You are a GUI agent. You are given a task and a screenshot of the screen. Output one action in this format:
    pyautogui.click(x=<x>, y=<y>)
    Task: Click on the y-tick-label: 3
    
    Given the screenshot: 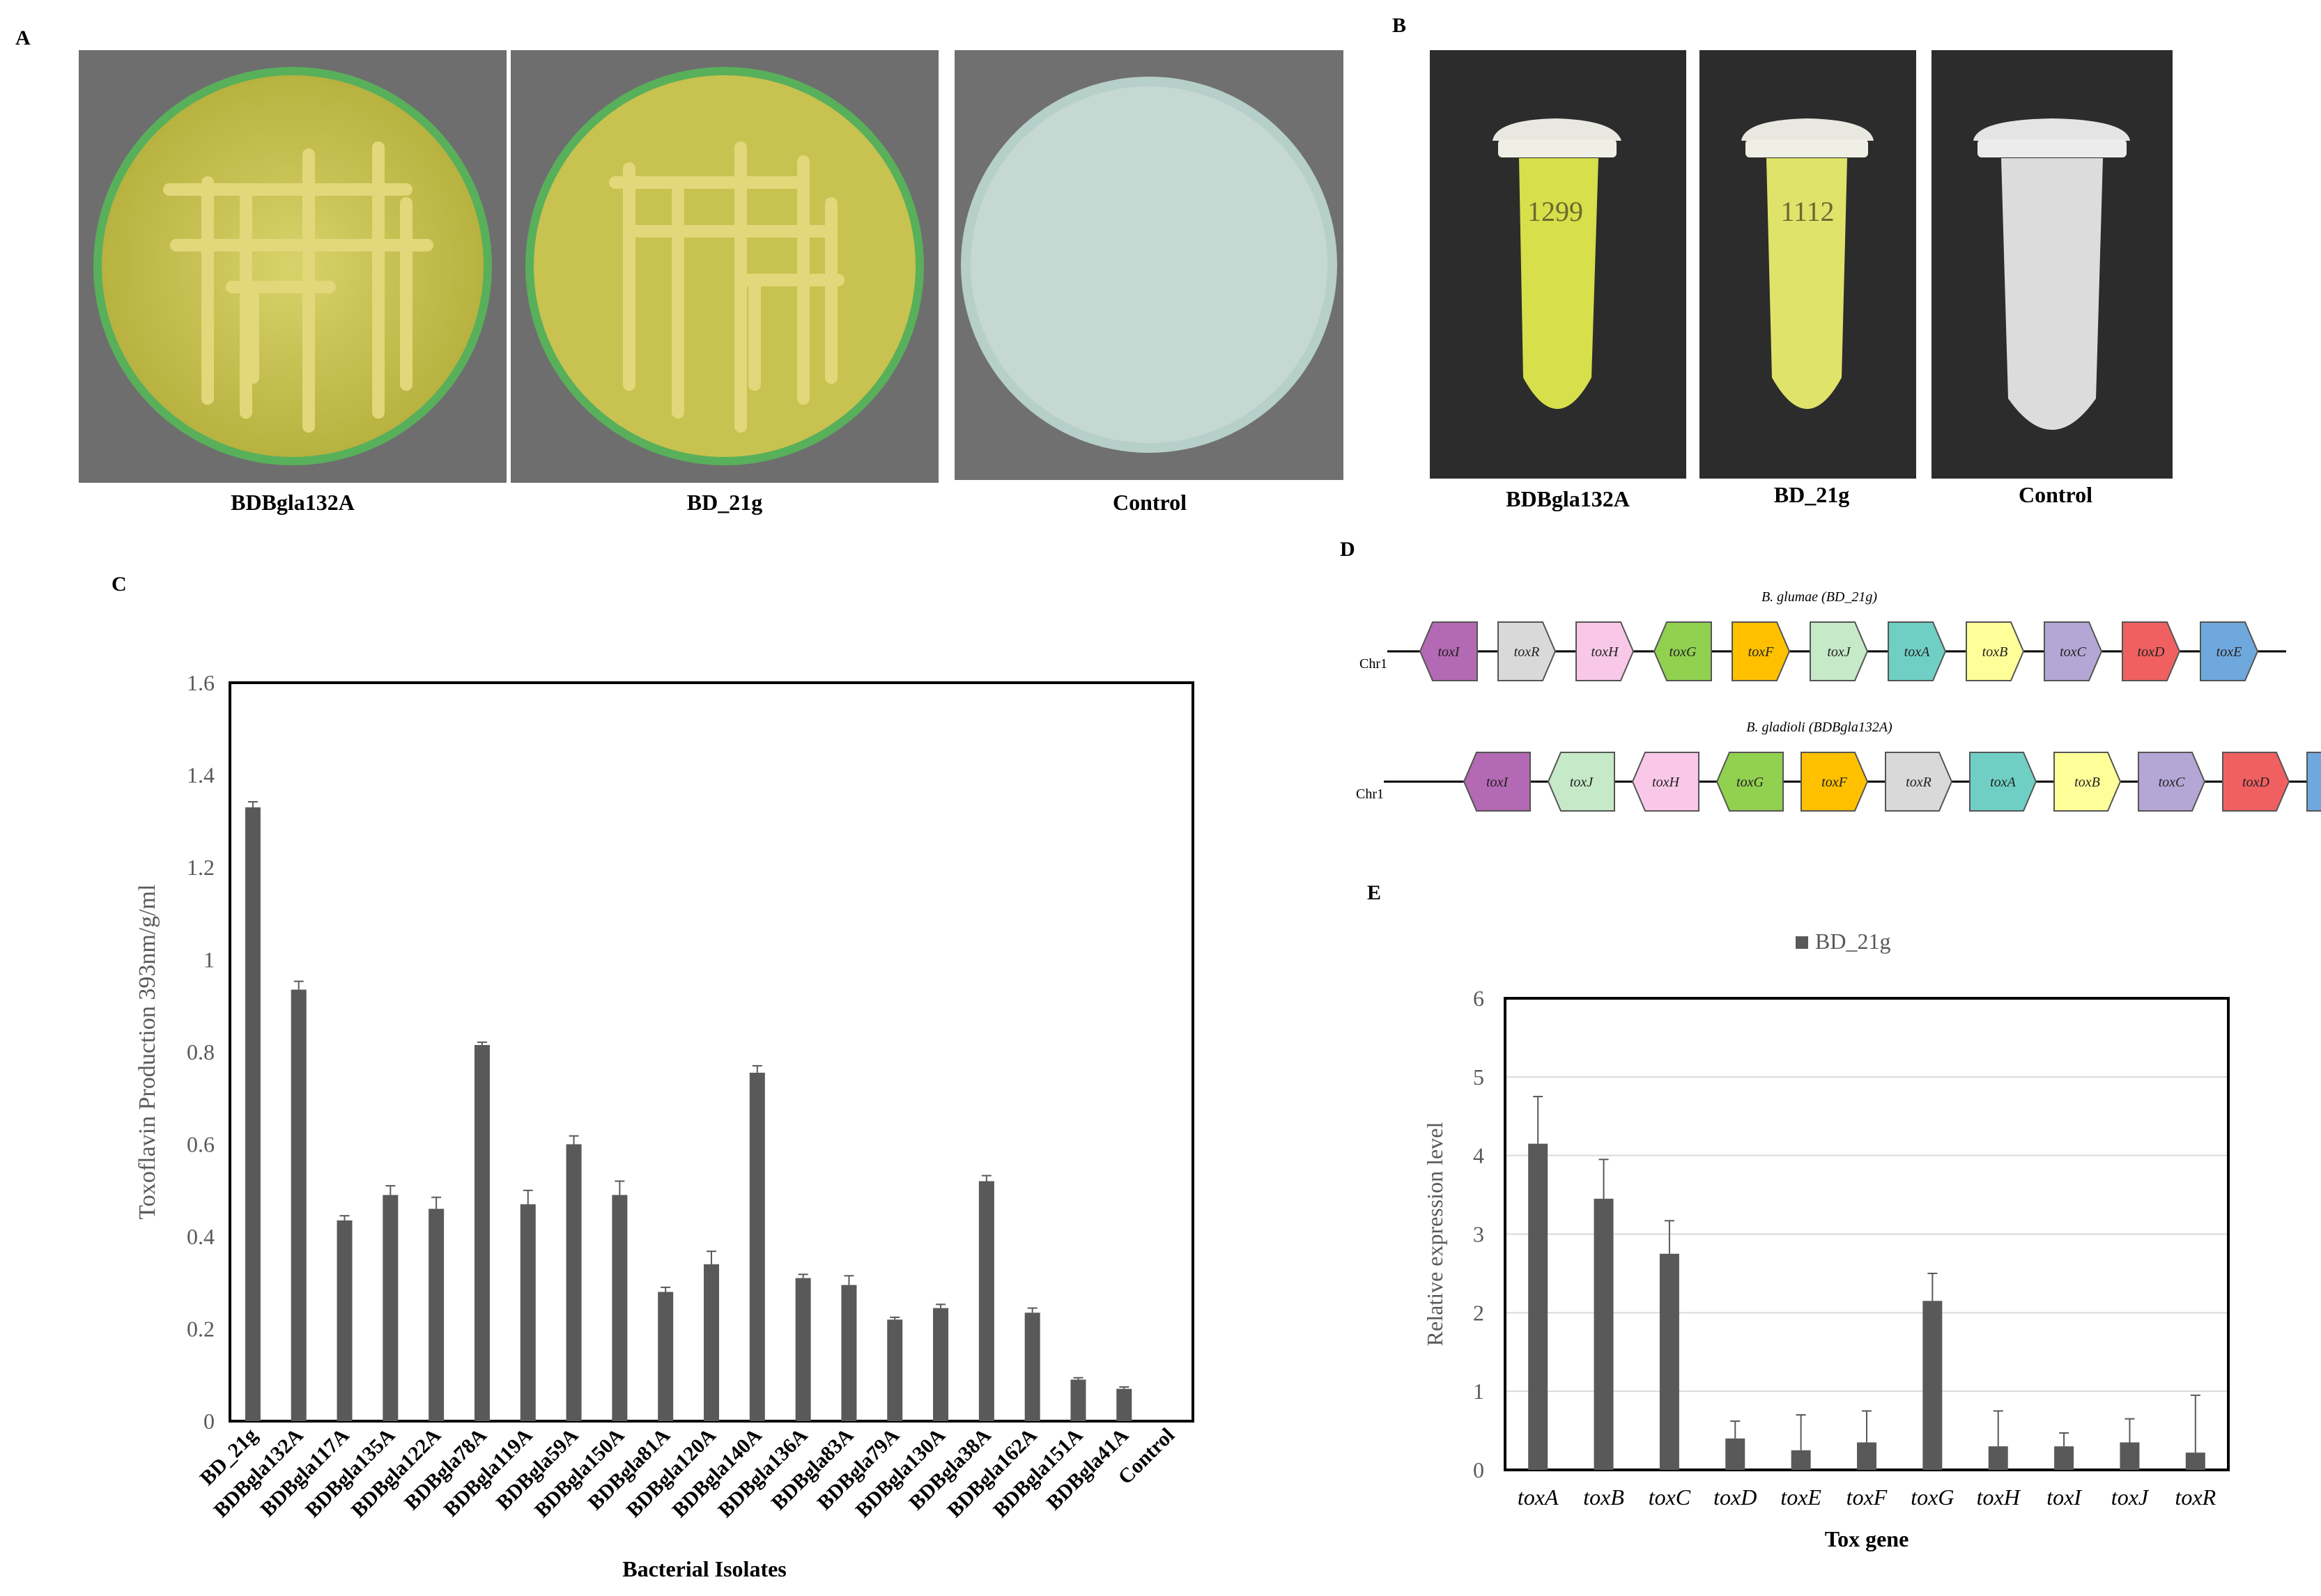 What is the action you would take?
    pyautogui.click(x=1478, y=1234)
    